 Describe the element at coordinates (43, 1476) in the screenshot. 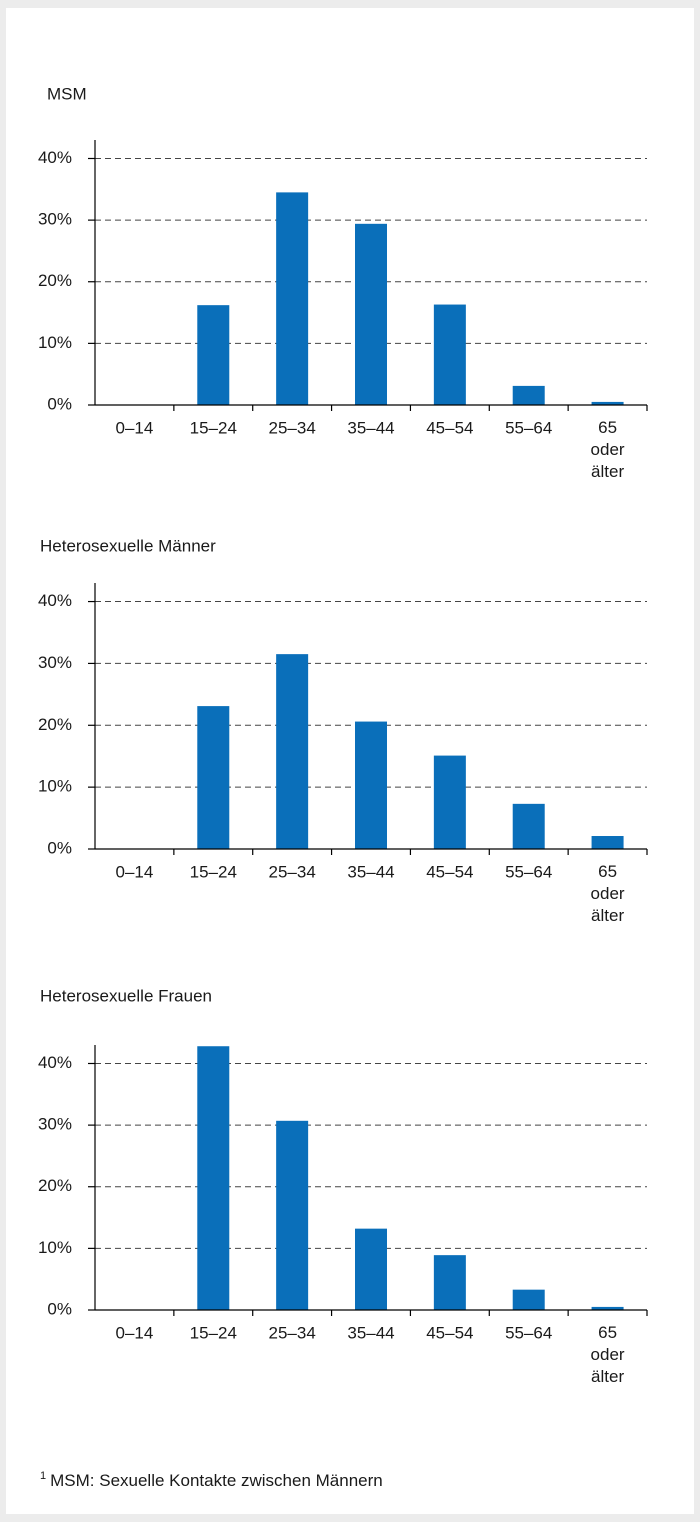

I see `footnote-marker: 1` at that location.